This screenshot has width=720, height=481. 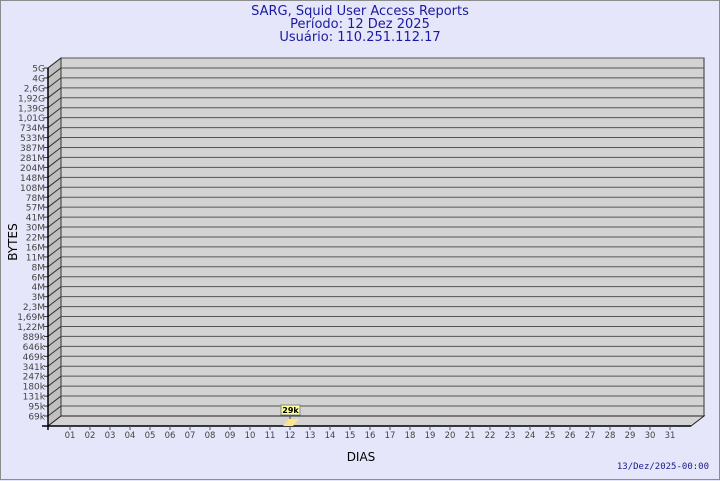 I want to click on x-tick-label: 05, so click(x=150, y=436).